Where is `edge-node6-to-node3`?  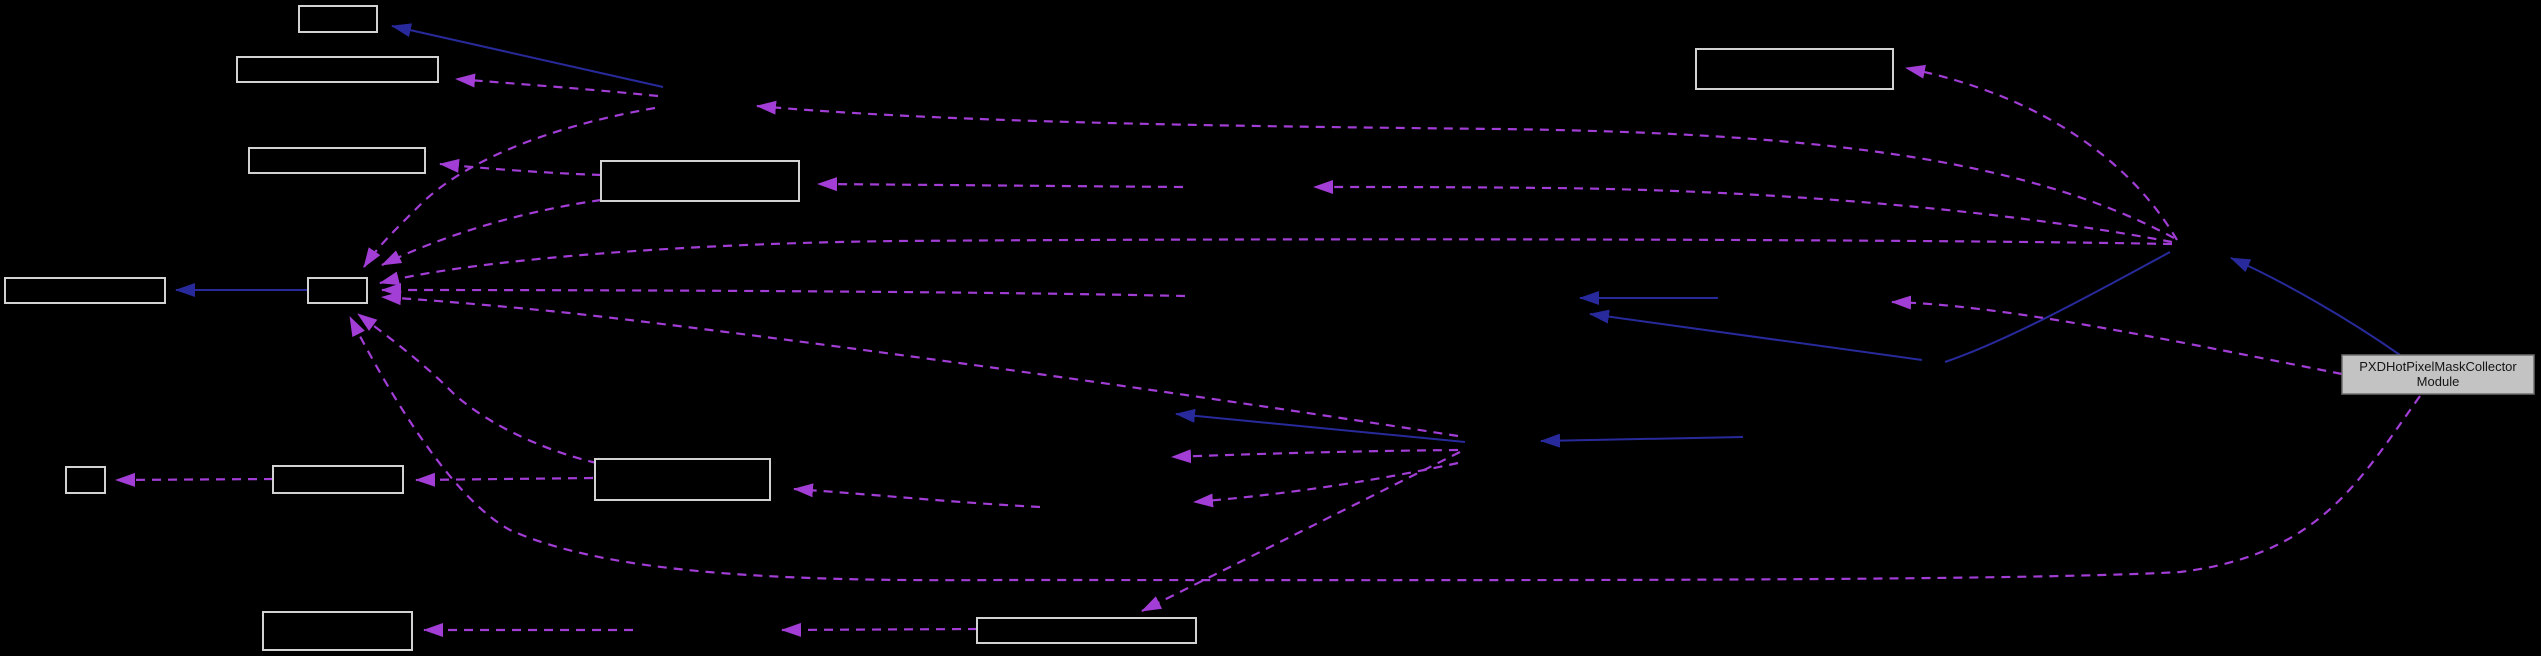
edge-node6-to-node3 is located at coordinates (520, 167).